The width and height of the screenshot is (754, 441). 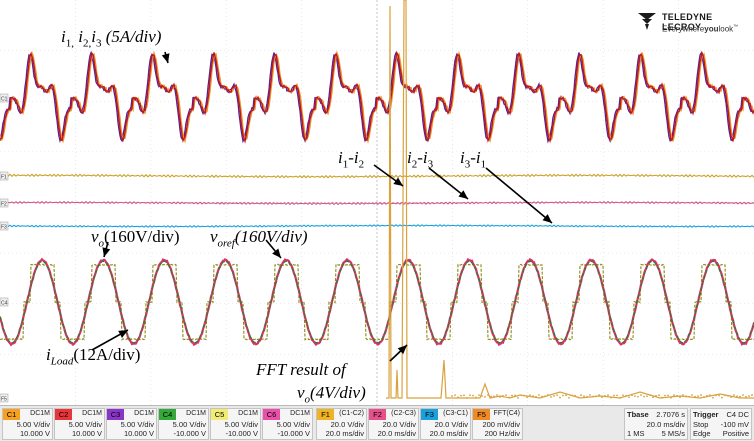 I want to click on function-descriptor-f1-scale: 20.0 V/div, so click(x=347, y=424).